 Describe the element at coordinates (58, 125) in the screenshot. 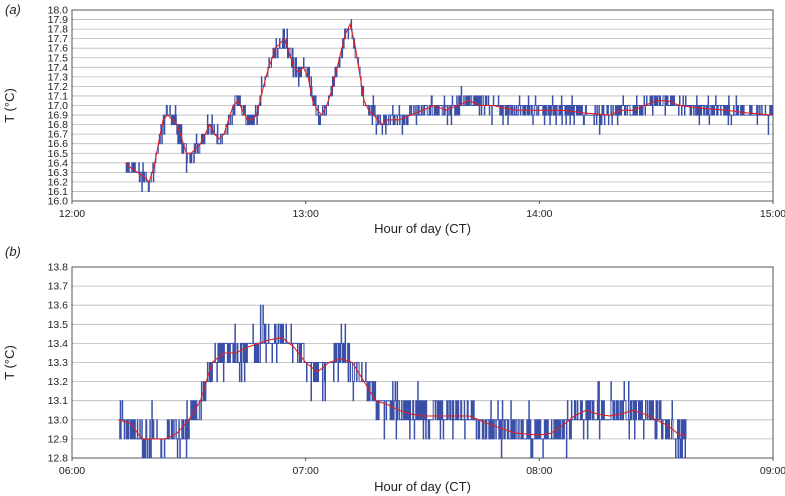

I see `y-tick-label: 16.8` at that location.